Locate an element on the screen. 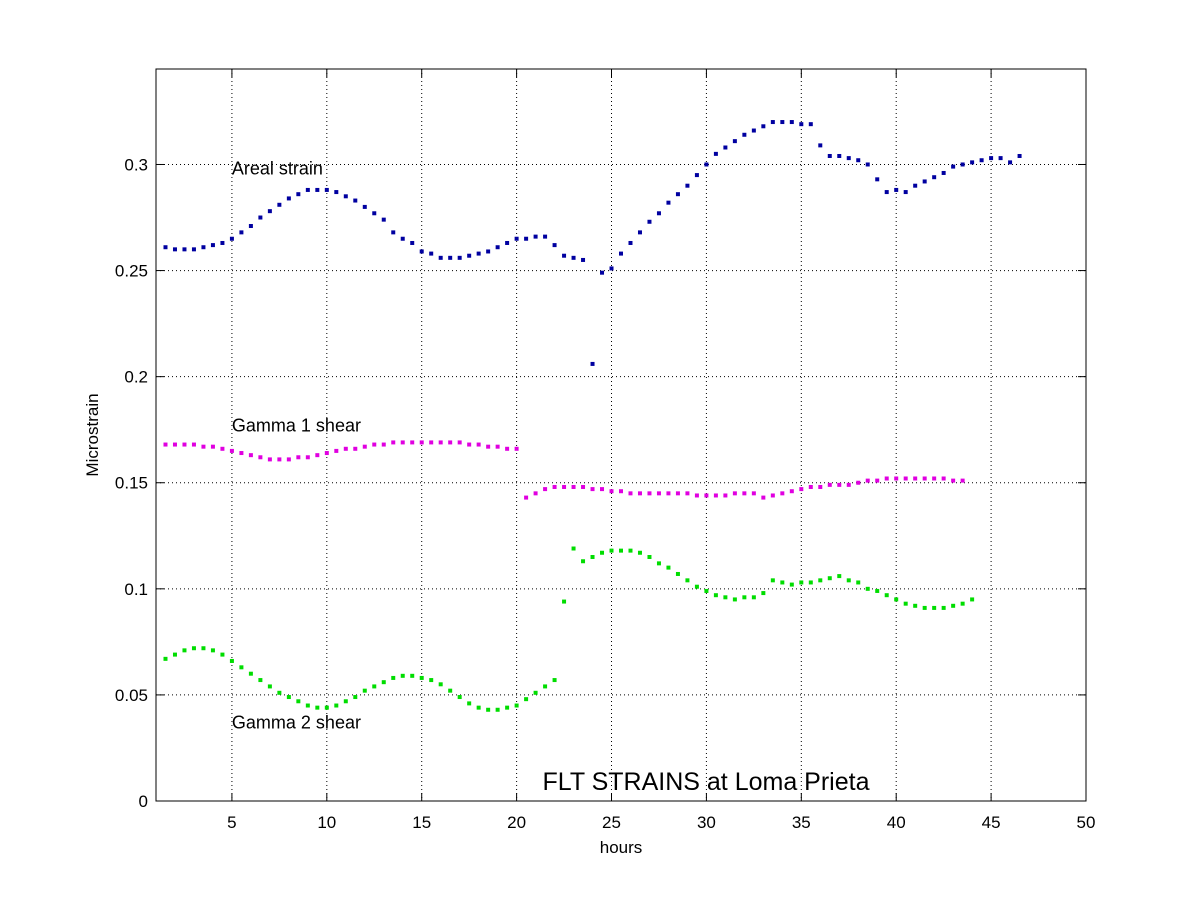  x-axis-label: hours is located at coordinates (621, 847).